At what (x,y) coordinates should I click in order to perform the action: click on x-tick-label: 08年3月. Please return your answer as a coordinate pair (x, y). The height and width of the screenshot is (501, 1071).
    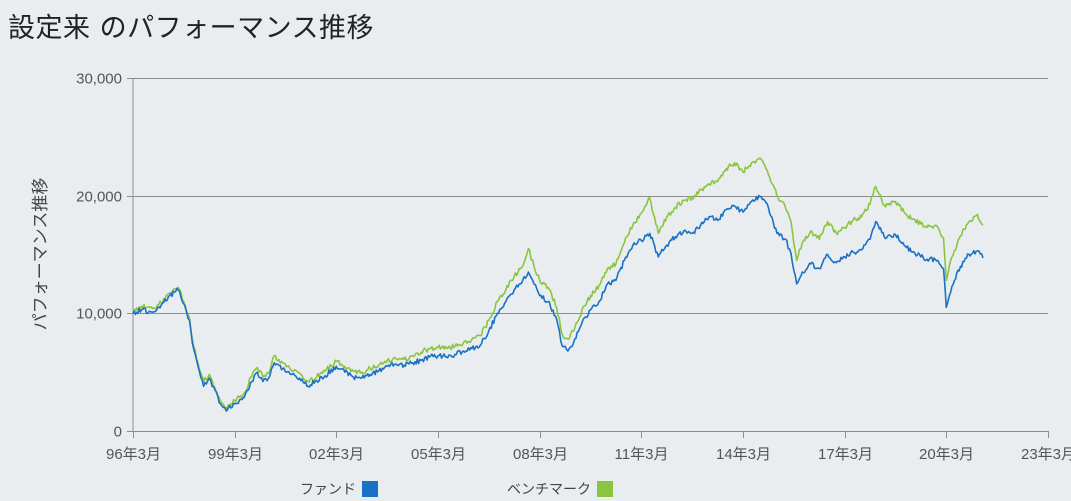
    Looking at the image, I should click on (540, 454).